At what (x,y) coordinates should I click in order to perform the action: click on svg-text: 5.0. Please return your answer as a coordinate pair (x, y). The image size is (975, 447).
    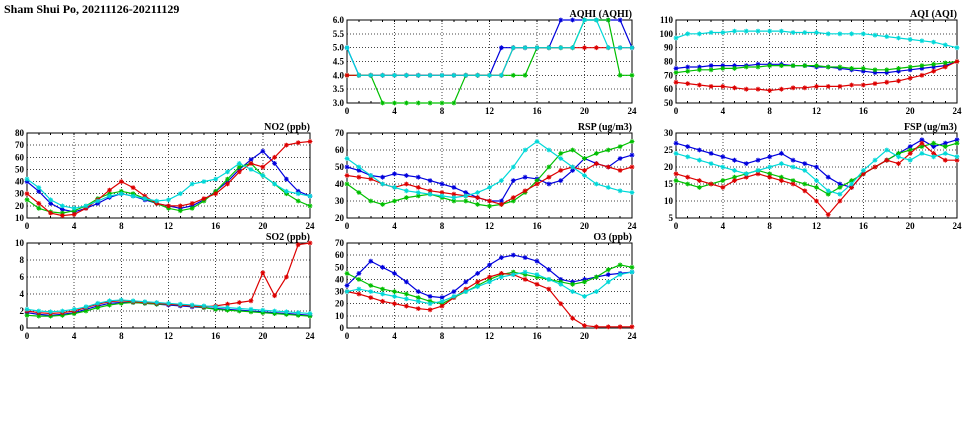
    Looking at the image, I should click on (339, 48).